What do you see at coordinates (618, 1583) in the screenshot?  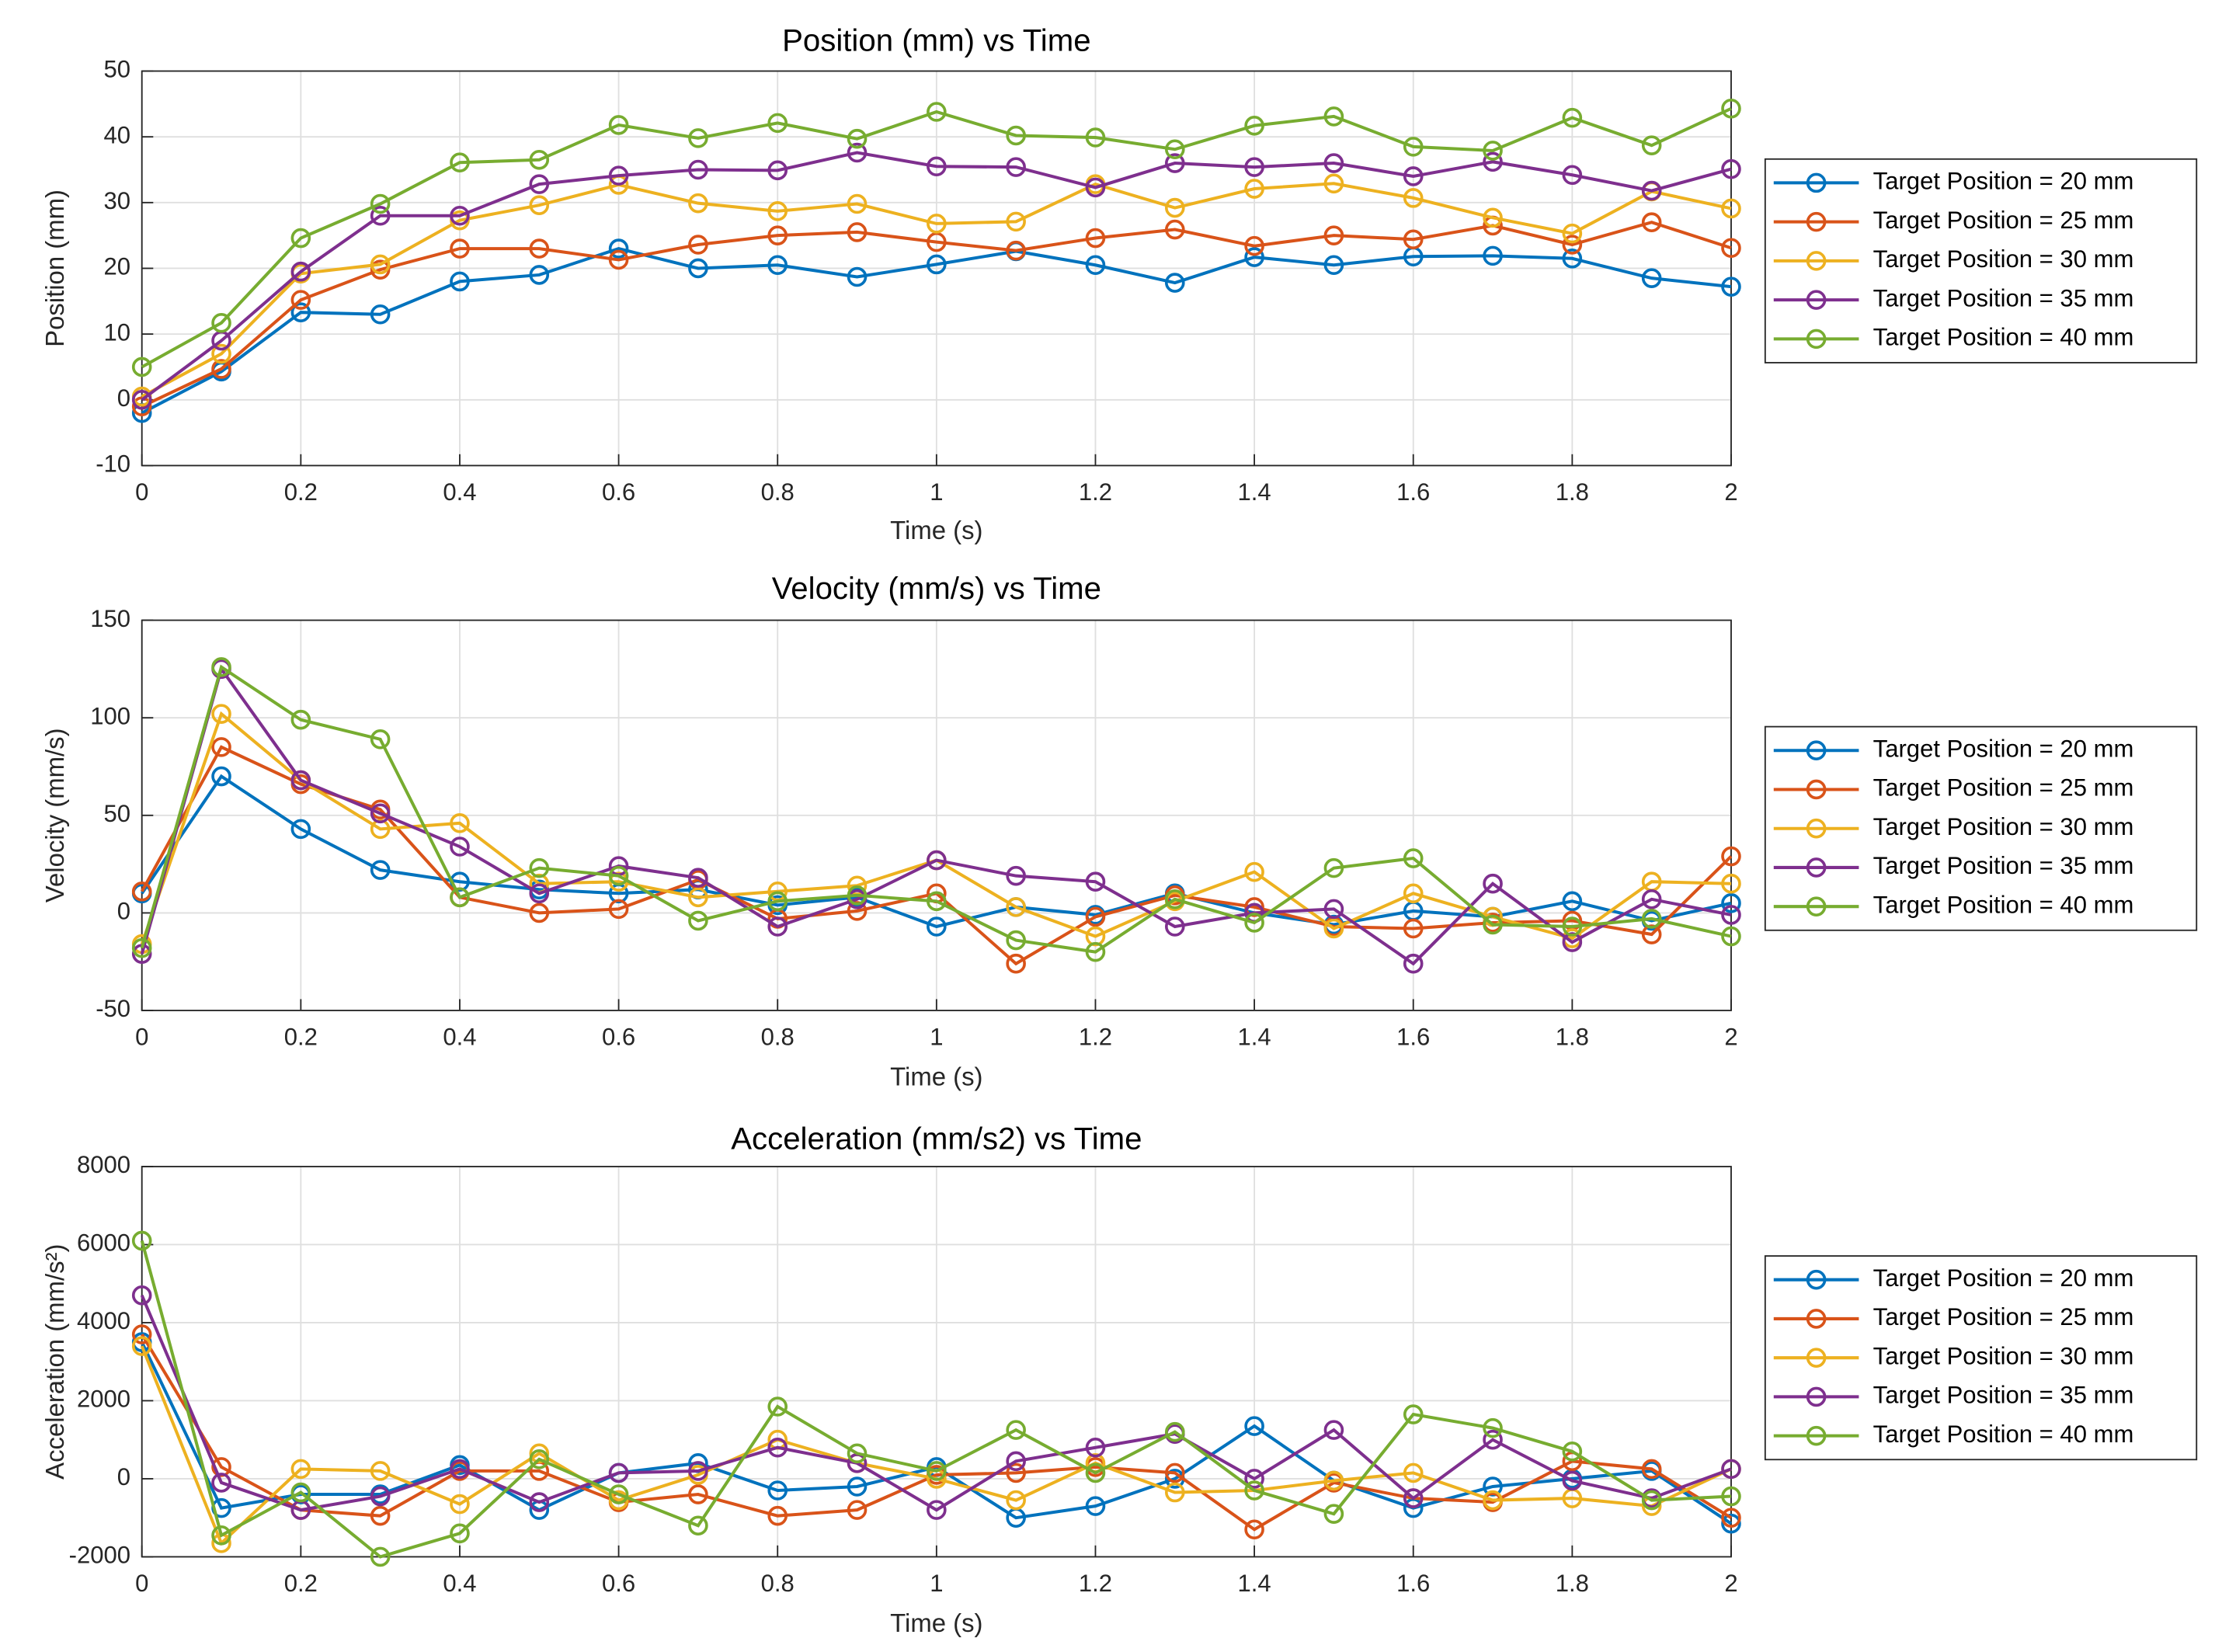 I see `x-tick-label: 0.6` at bounding box center [618, 1583].